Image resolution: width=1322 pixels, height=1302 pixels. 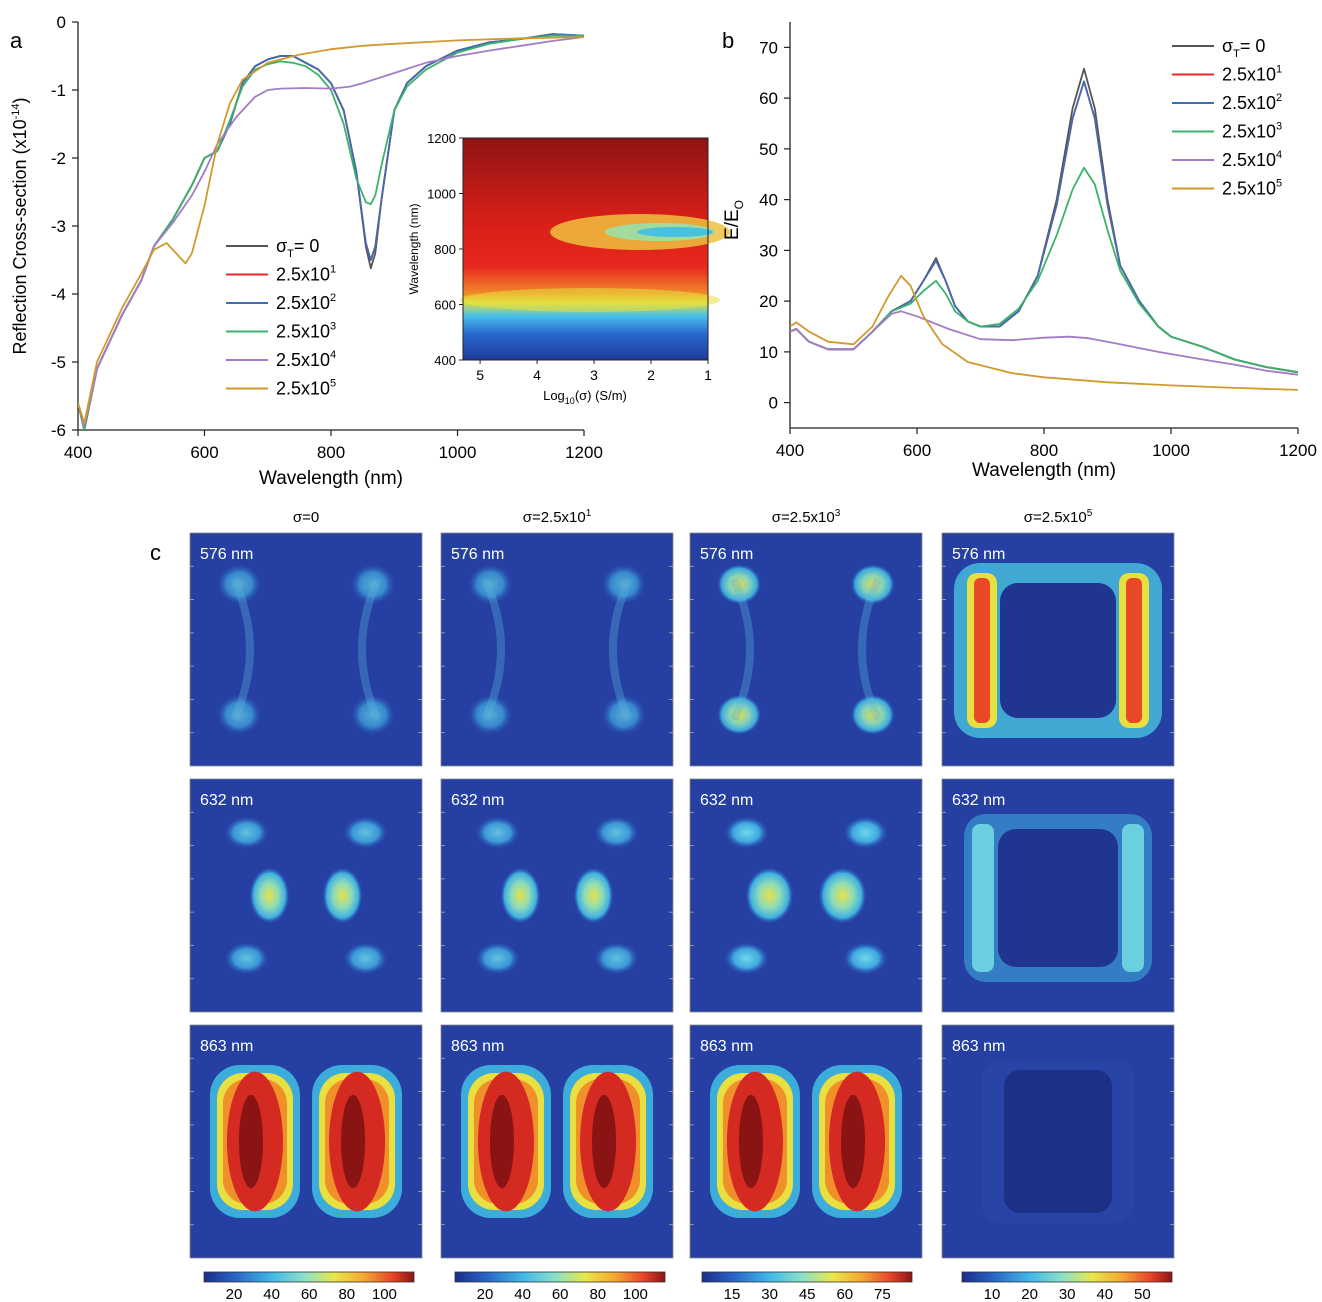 I want to click on inset-y-tick-label: 1000, so click(x=441, y=194).